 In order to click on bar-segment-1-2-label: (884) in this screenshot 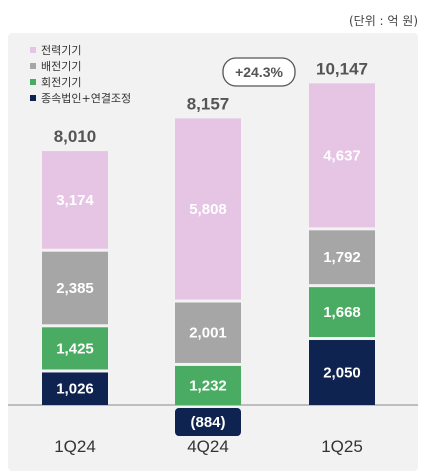, I will do `click(207, 422)`.